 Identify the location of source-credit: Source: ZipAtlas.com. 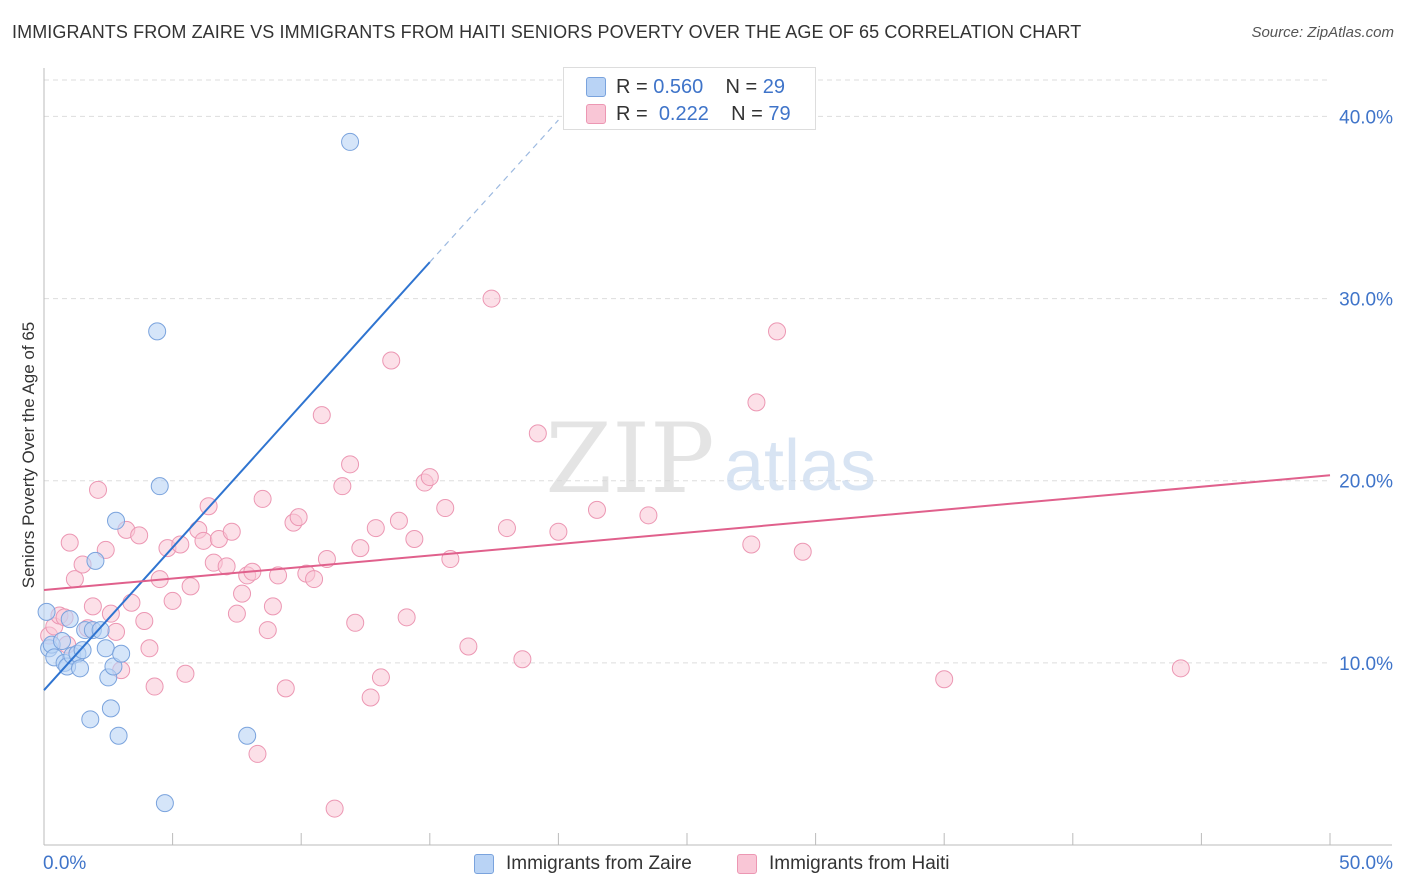
(1322, 32).